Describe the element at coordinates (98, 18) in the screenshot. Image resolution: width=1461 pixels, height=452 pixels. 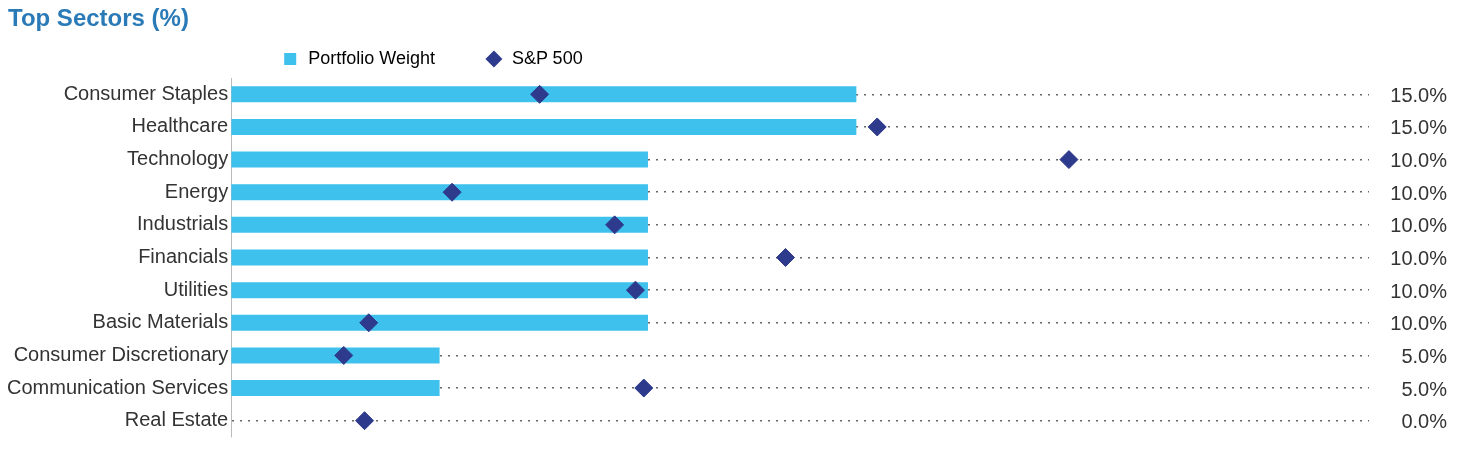
I see `chart-title: Top Sectors (%)` at that location.